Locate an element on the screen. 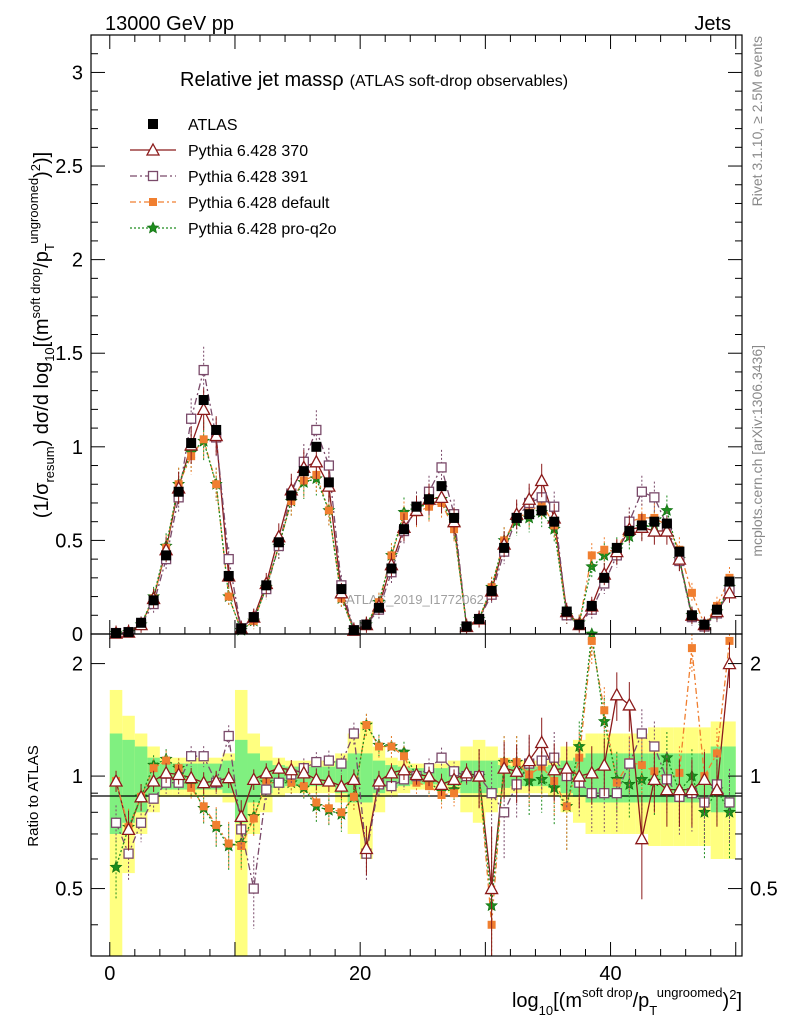  legend-label-pq2o: Pythia 6.428 pro-q2o is located at coordinates (262, 229).